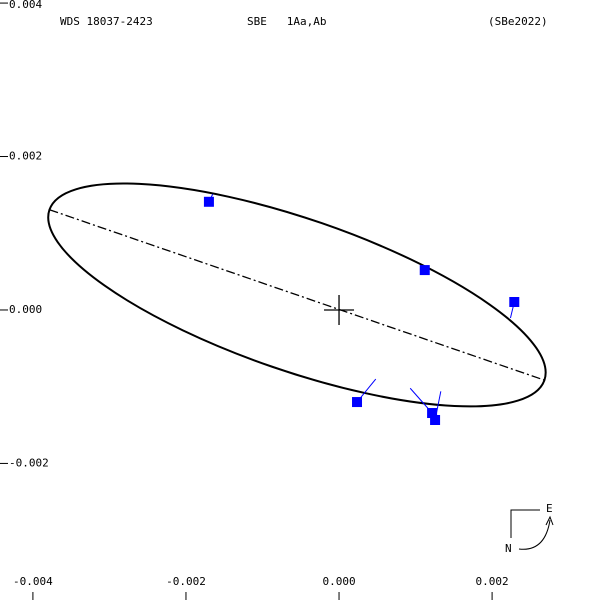 The height and width of the screenshot is (600, 600). What do you see at coordinates (25, 5) in the screenshot?
I see `y-tick-label: 0.004` at bounding box center [25, 5].